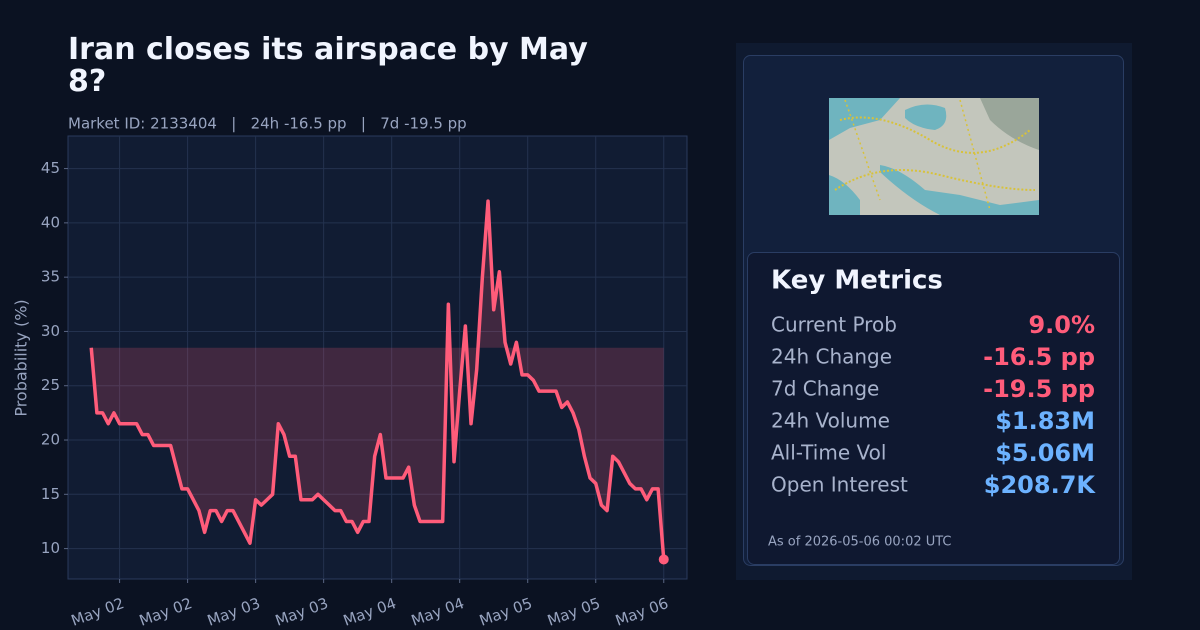 Image resolution: width=1200 pixels, height=630 pixels. Describe the element at coordinates (642, 612) in the screenshot. I see `x-tick-label: May 06` at that location.